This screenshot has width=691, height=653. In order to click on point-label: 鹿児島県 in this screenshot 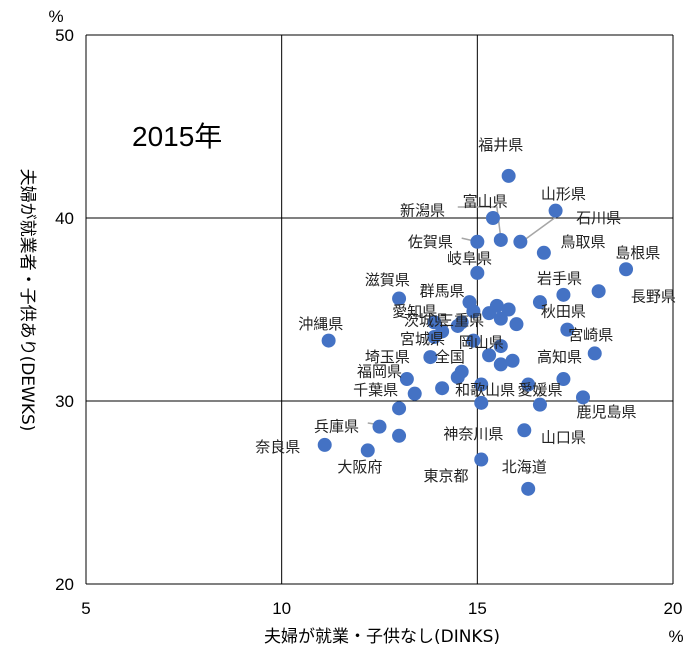, I will do `click(606, 412)`.